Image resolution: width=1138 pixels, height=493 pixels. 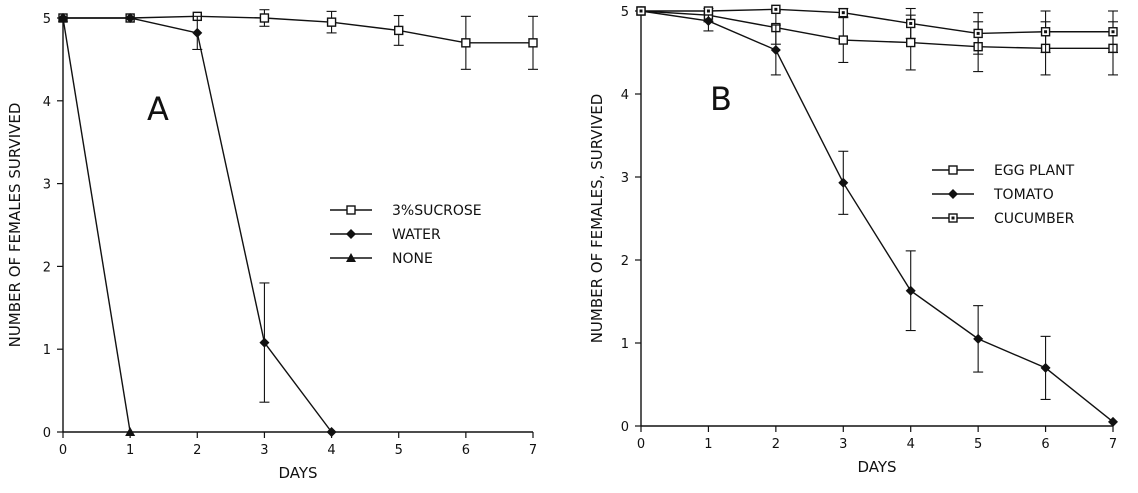 I want to click on y-axis-label: NUMBER OF FEMALES, SURVIVED, so click(x=597, y=219).